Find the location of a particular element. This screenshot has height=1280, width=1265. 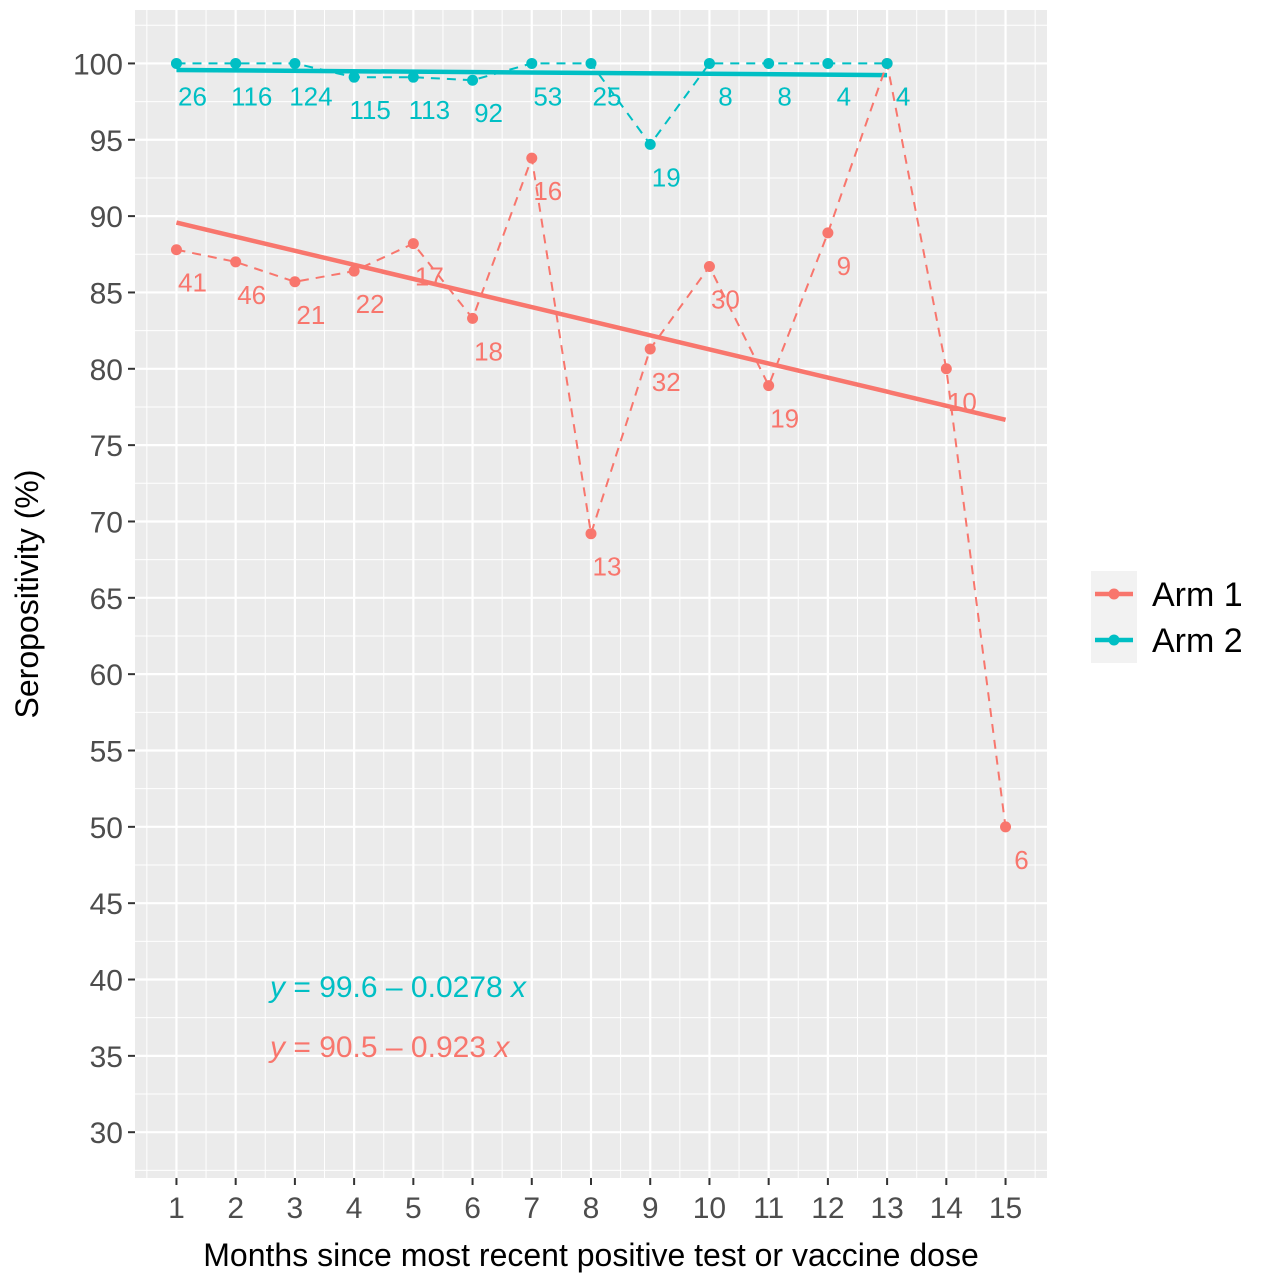

arm-1-legend-label: Arm 1 is located at coordinates (1197, 595).